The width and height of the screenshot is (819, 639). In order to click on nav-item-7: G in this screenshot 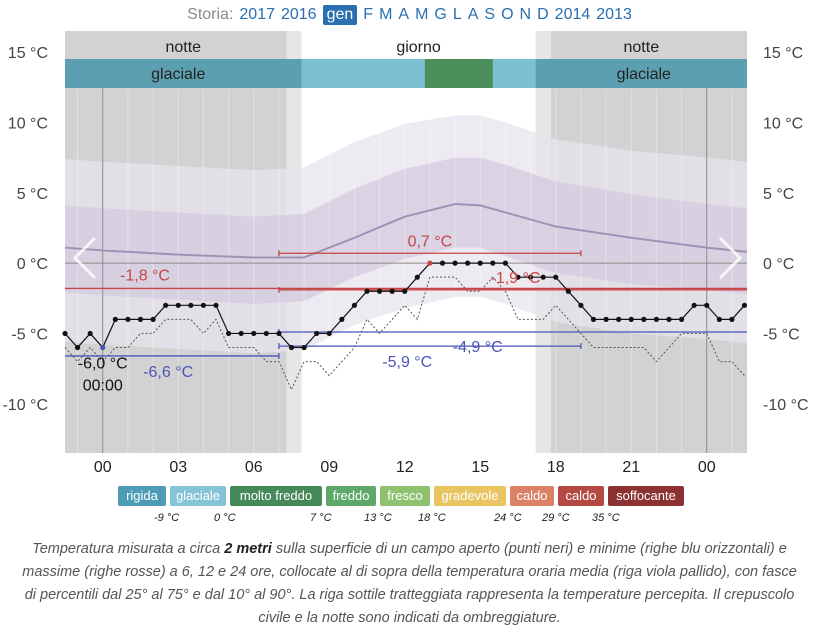, I will do `click(440, 14)`.